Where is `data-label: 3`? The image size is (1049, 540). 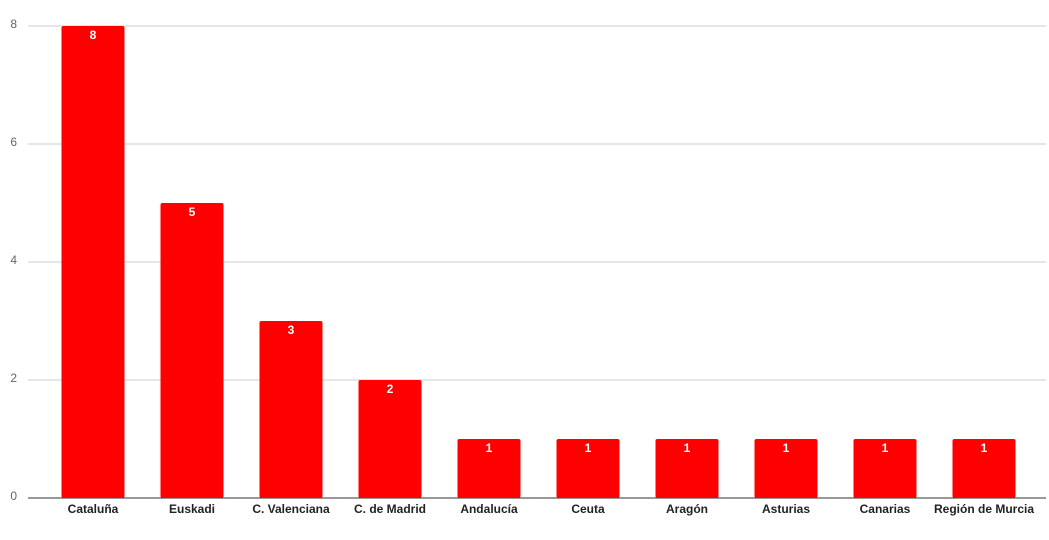 data-label: 3 is located at coordinates (291, 330).